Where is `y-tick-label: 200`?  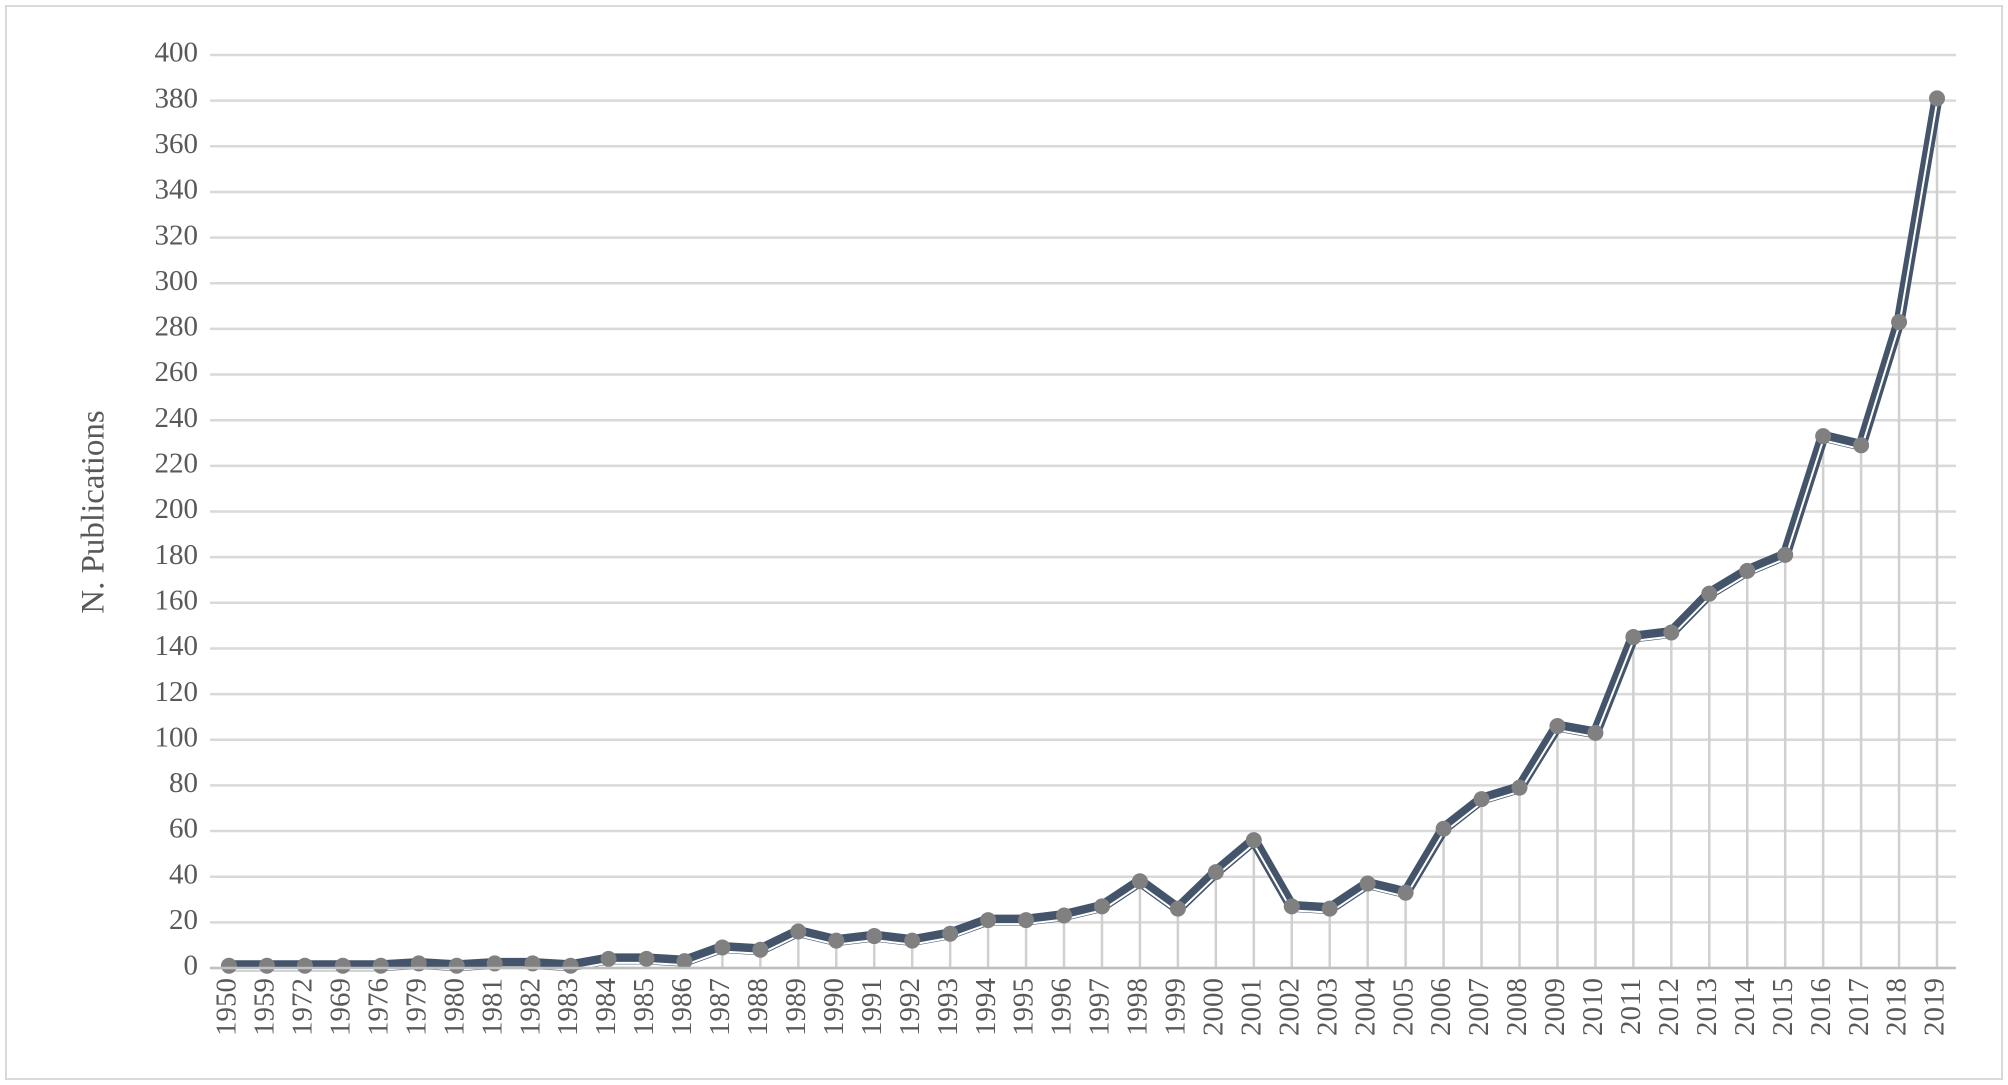
y-tick-label: 200 is located at coordinates (177, 509).